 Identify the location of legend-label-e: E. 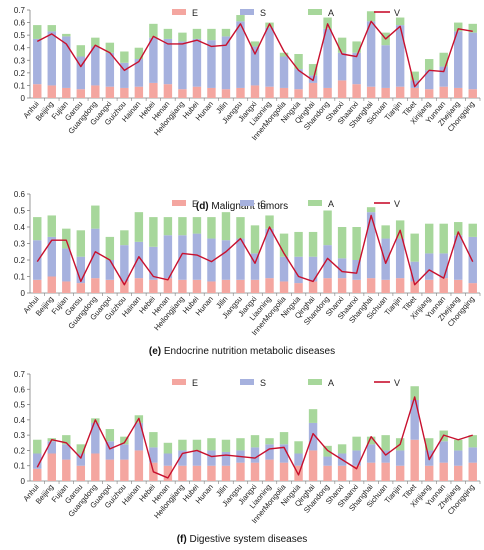
(195, 13).